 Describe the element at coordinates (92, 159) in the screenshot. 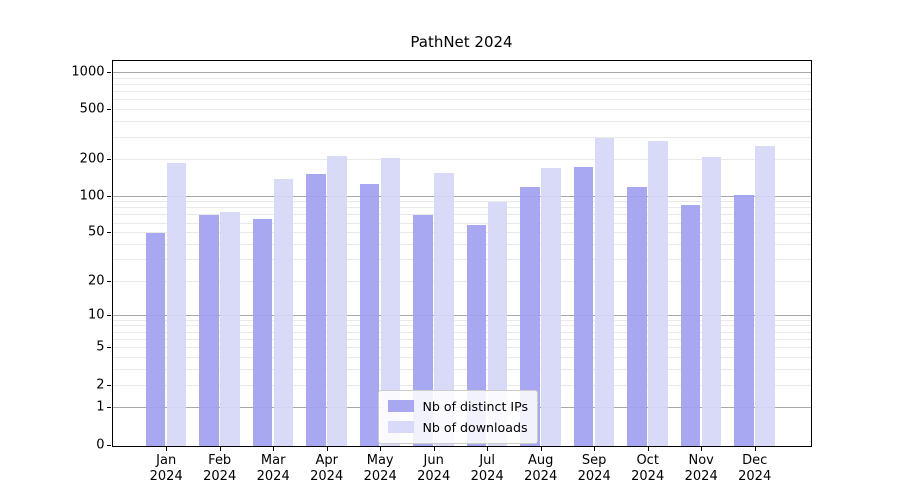

I see `y-tick-label: 200` at that location.